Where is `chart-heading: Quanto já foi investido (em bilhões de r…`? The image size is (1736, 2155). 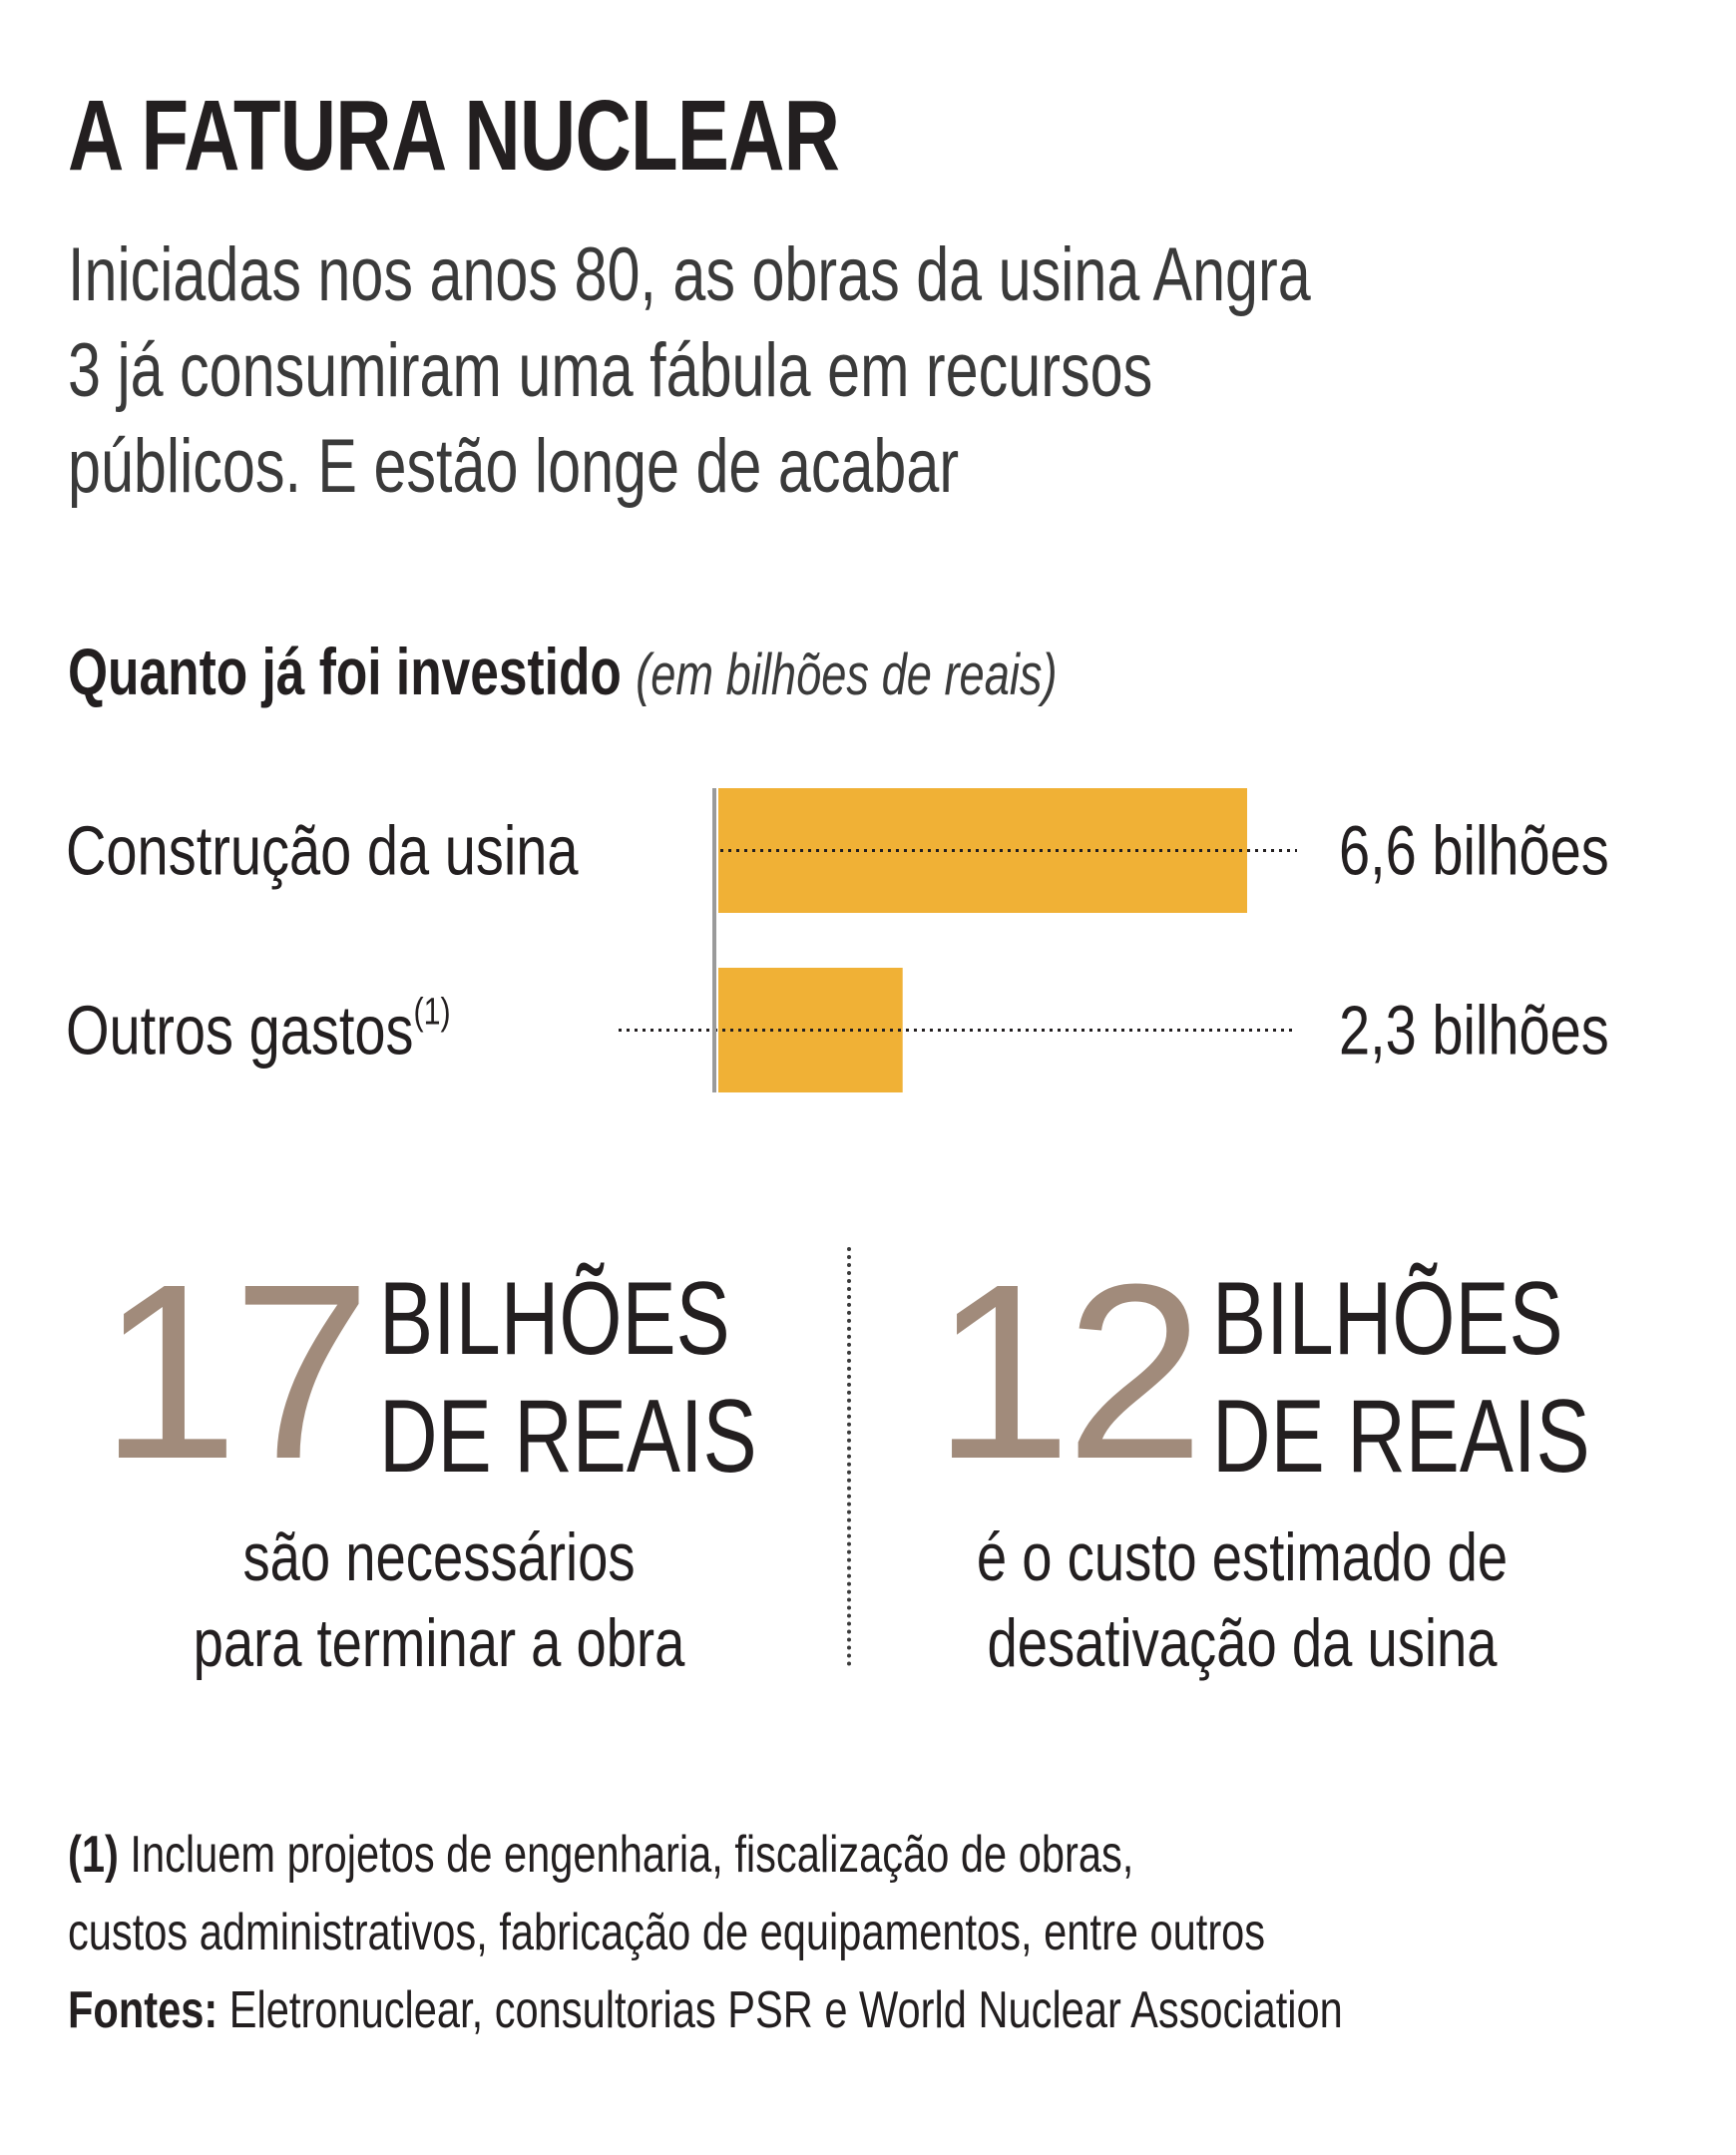 chart-heading: Quanto já foi investido (em bilhões de r… is located at coordinates (702, 671).